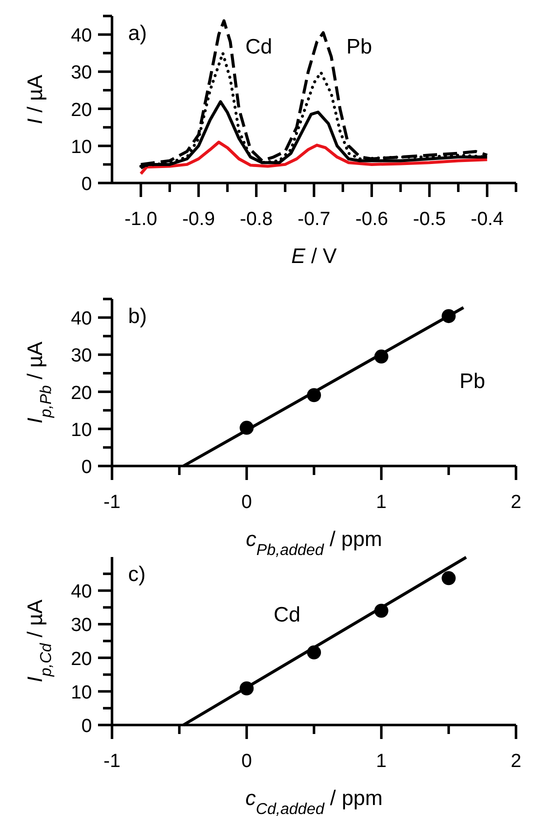 The height and width of the screenshot is (816, 536). I want to click on x-tick-label: -0.8, so click(256, 219).